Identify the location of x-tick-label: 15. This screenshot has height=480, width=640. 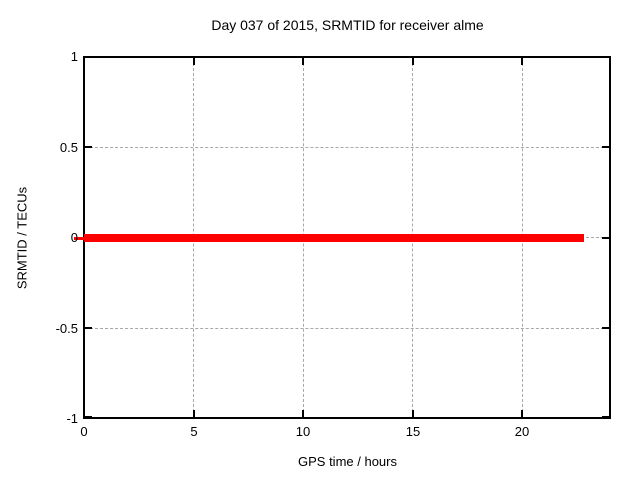
(413, 431).